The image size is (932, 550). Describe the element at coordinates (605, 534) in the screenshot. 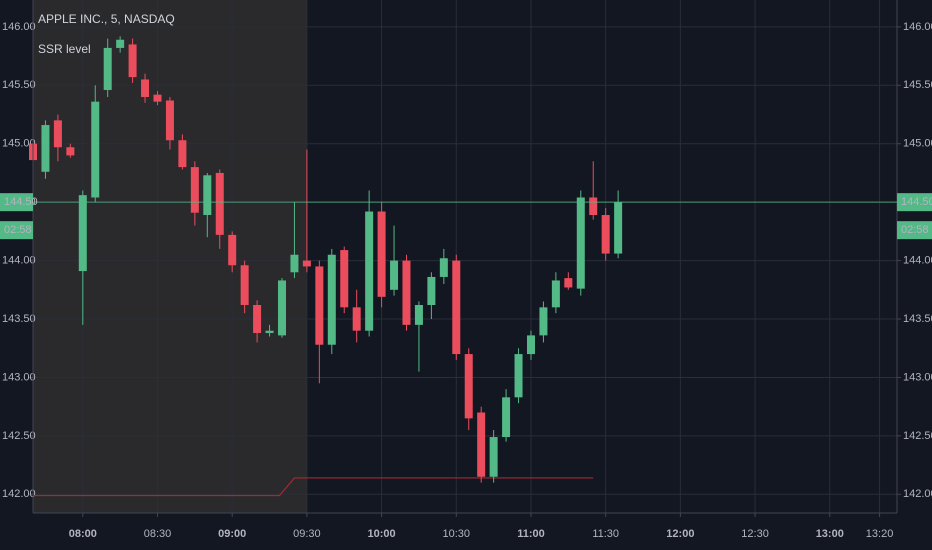

I see `x-tick-label: 11:30` at that location.